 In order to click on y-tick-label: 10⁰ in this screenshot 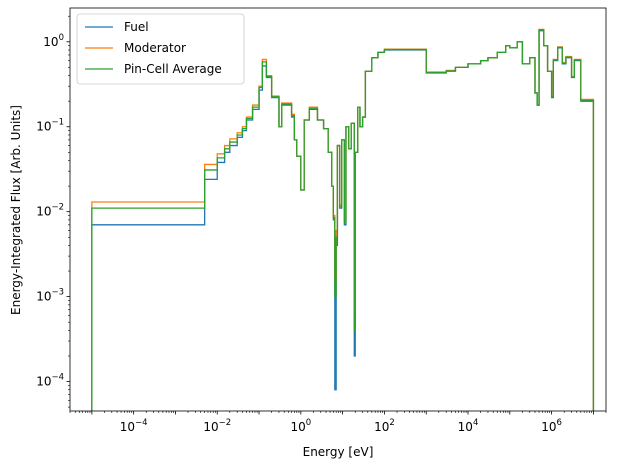, I will do `click(53, 41)`.